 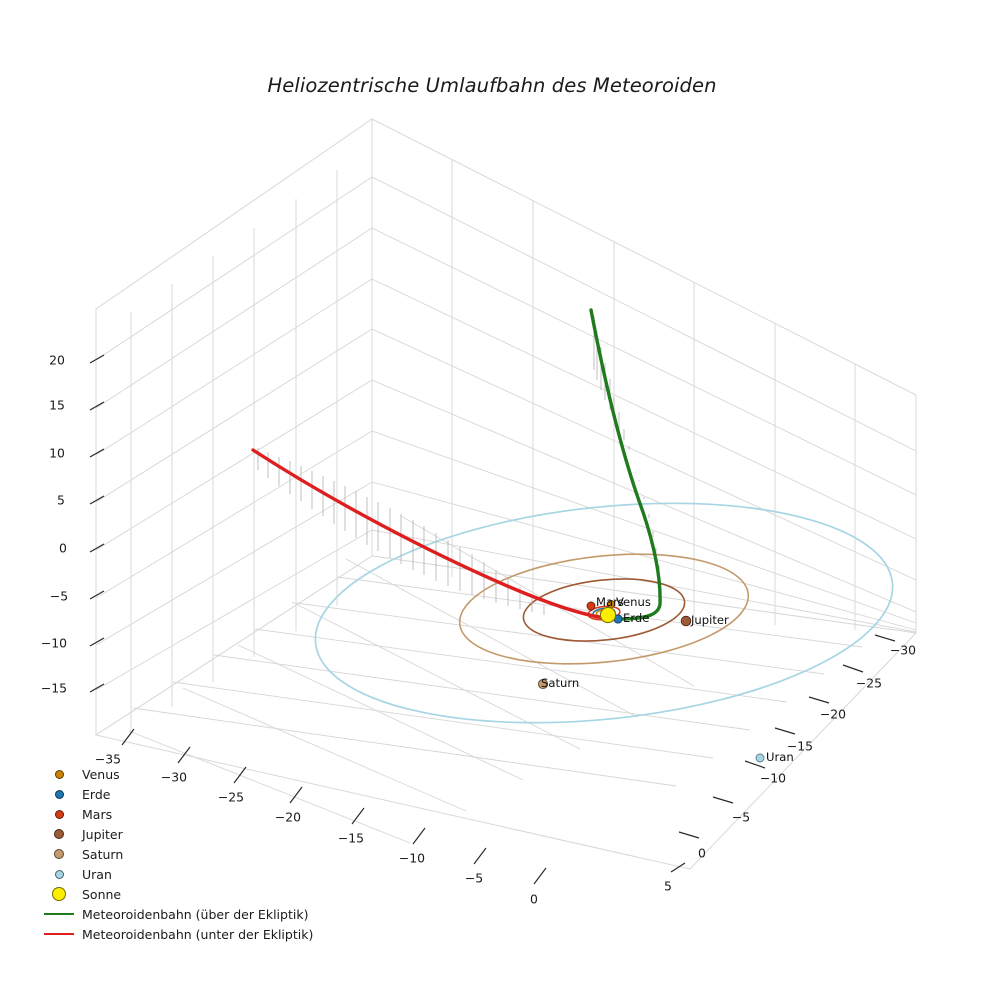 What do you see at coordinates (543, 684) in the screenshot?
I see `marker-saturn` at bounding box center [543, 684].